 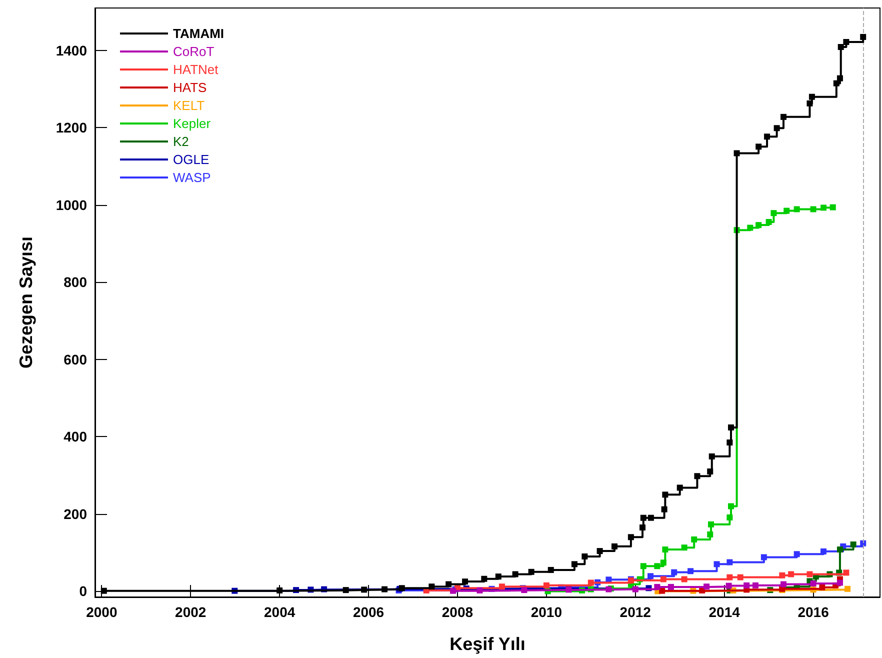 I want to click on legend-label: TAMAMI, so click(x=198, y=33).